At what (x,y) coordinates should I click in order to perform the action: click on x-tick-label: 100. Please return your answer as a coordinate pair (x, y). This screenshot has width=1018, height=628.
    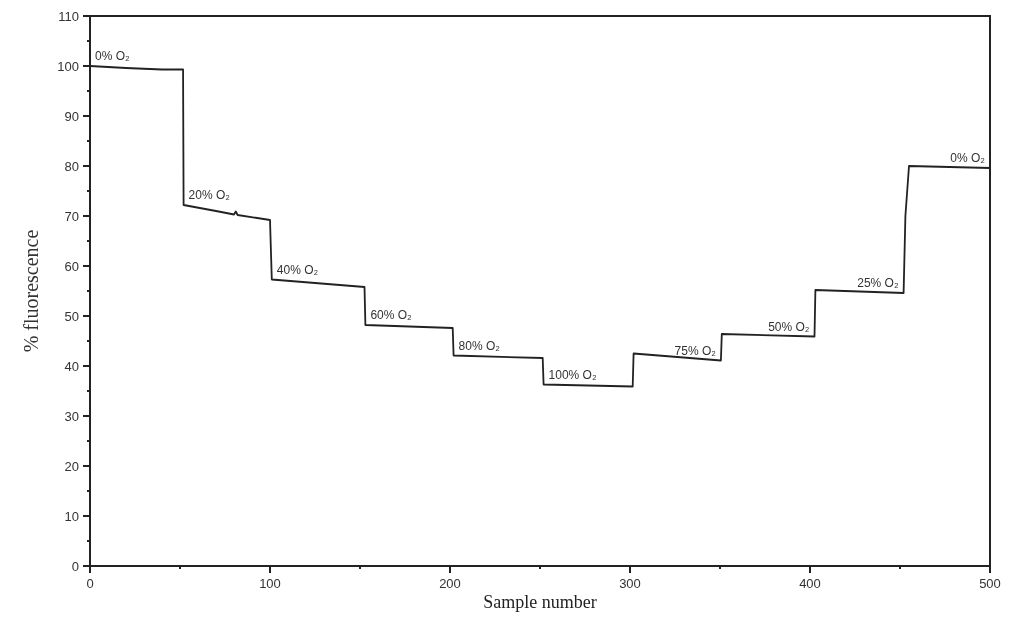
    Looking at the image, I should click on (270, 583).